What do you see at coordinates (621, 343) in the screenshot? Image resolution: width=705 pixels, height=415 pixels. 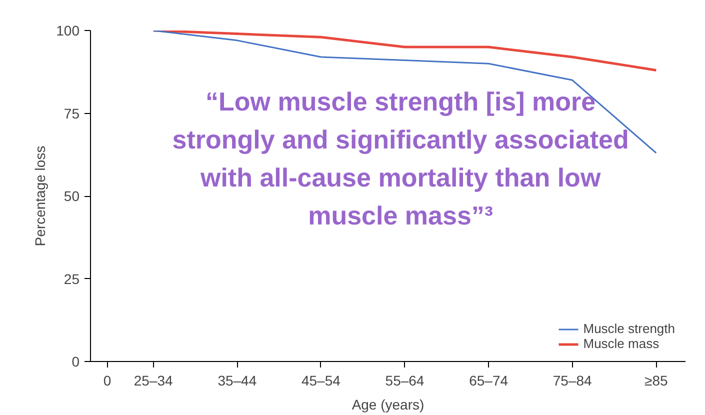 I see `legend-label: Muscle mass` at bounding box center [621, 343].